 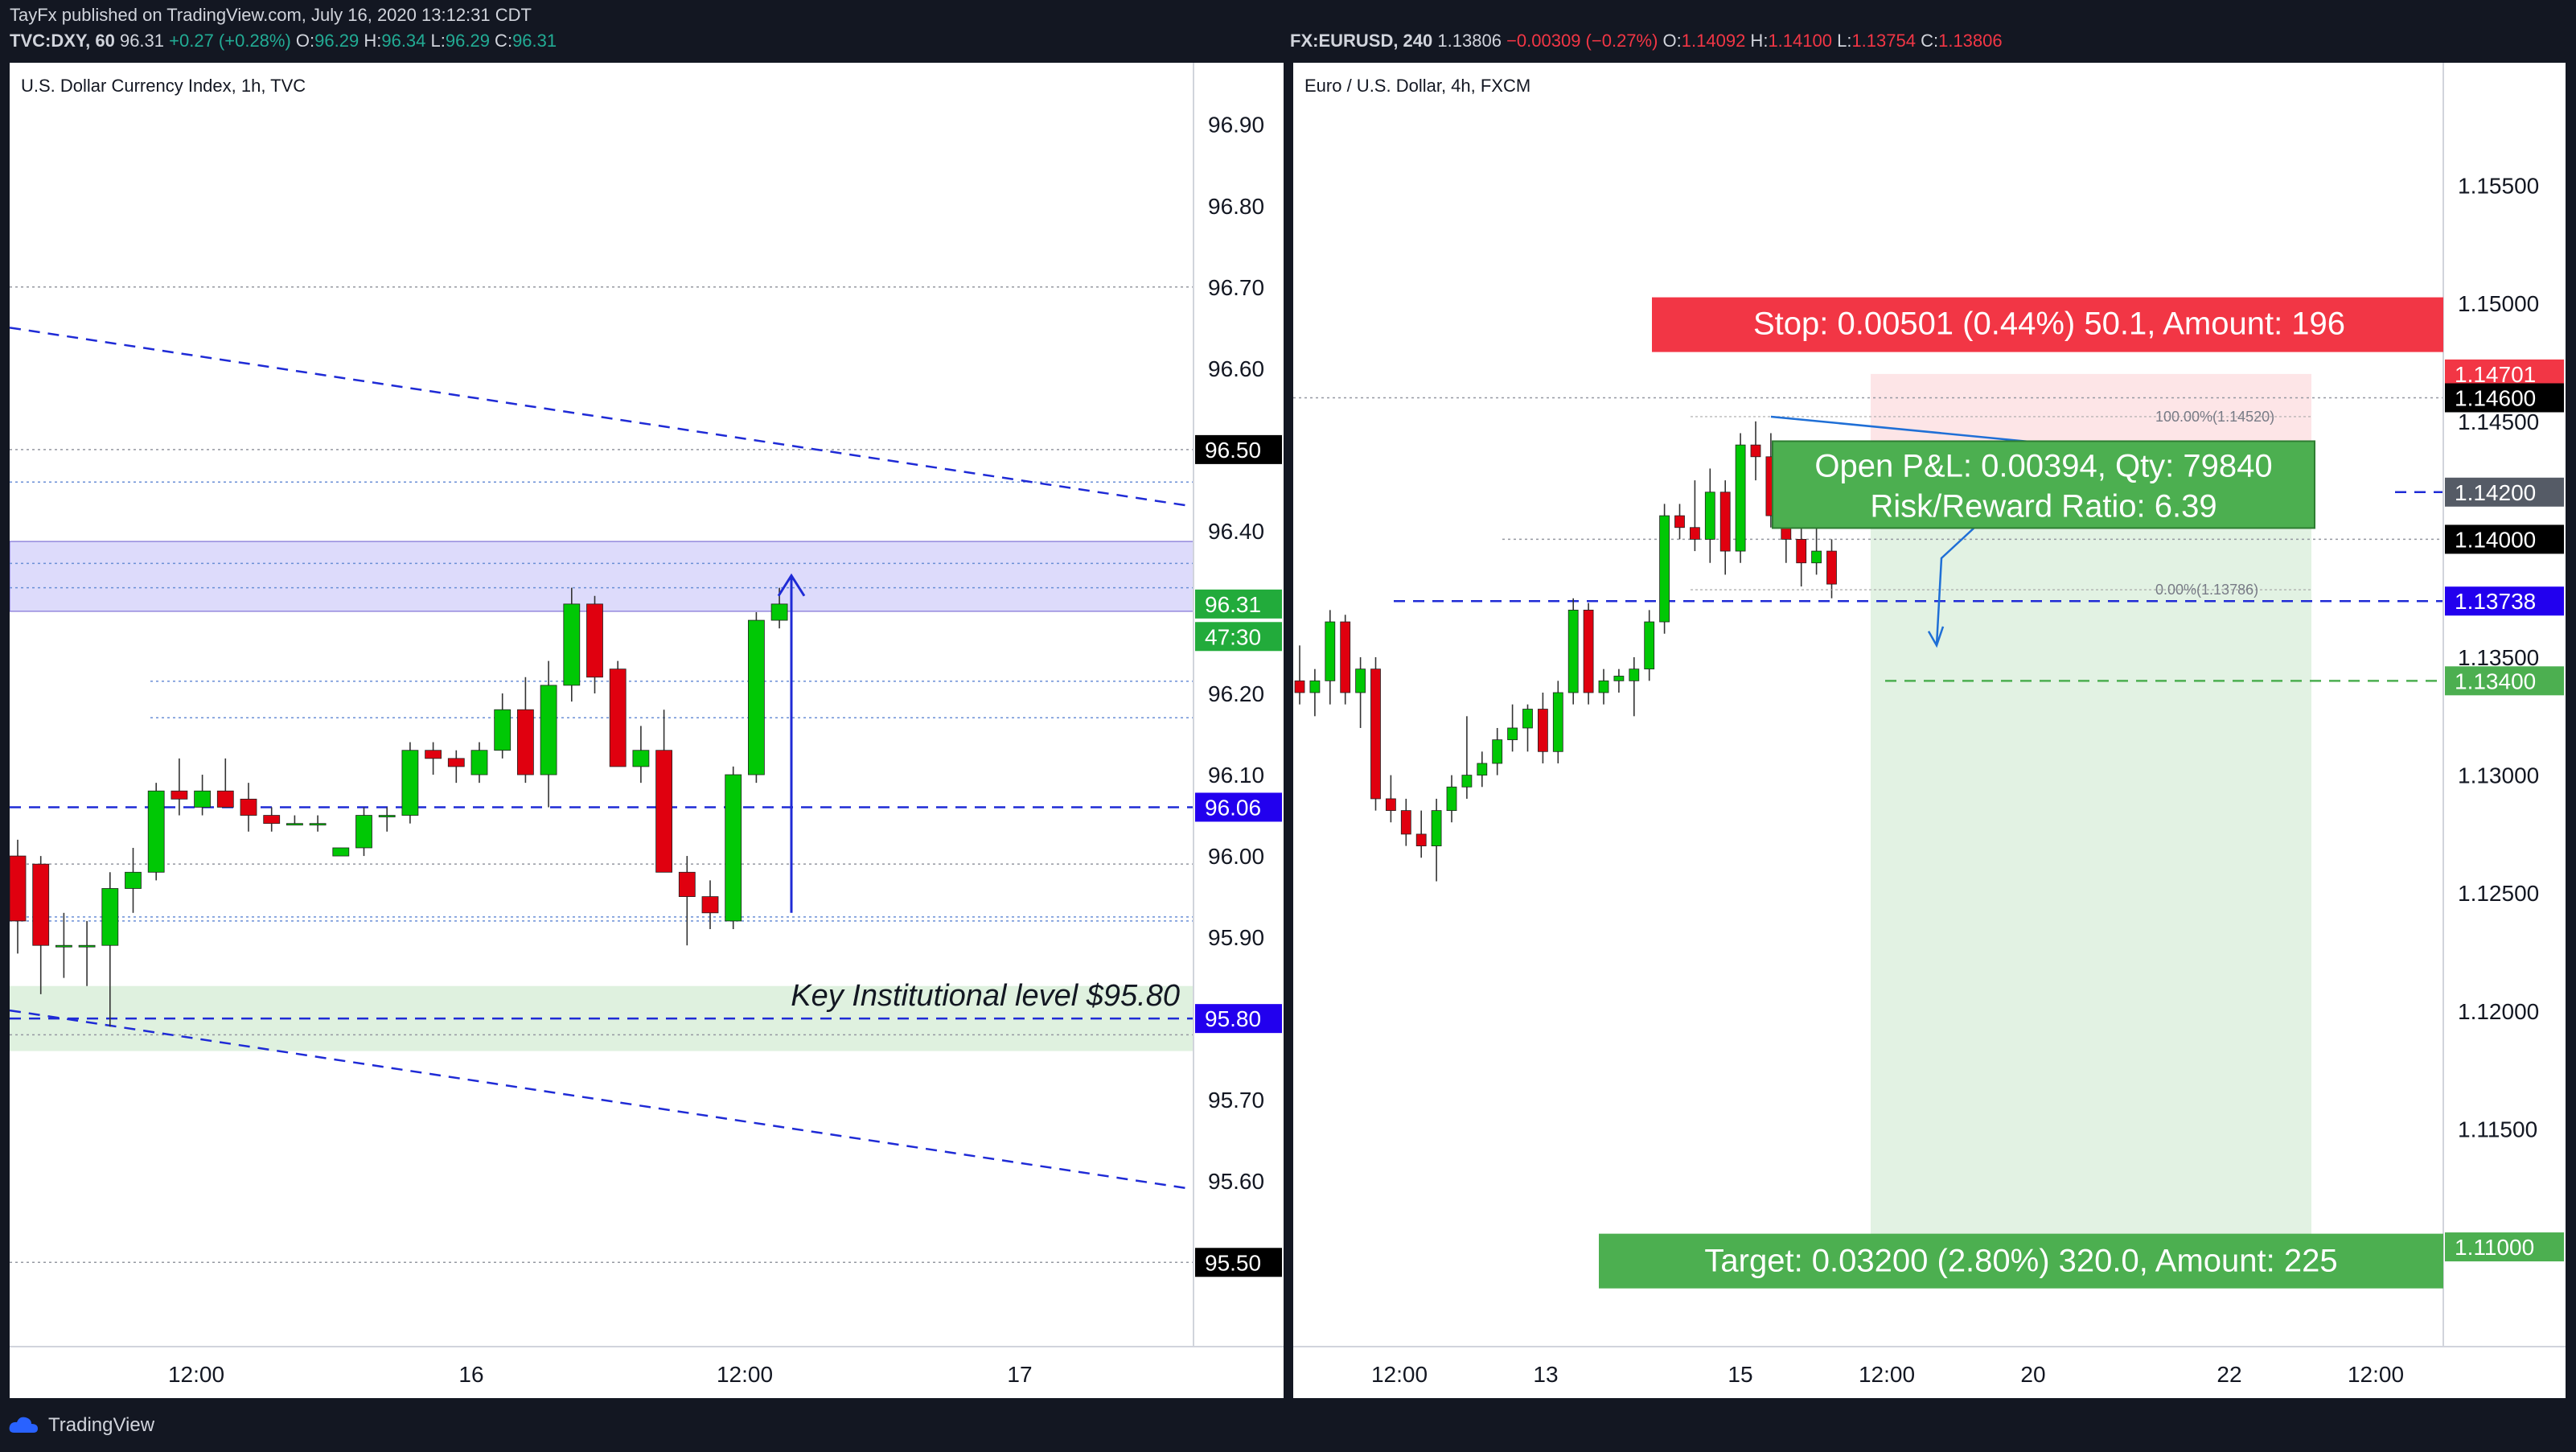 What do you see at coordinates (1236, 937) in the screenshot?
I see `y-tick-label: 95.90` at bounding box center [1236, 937].